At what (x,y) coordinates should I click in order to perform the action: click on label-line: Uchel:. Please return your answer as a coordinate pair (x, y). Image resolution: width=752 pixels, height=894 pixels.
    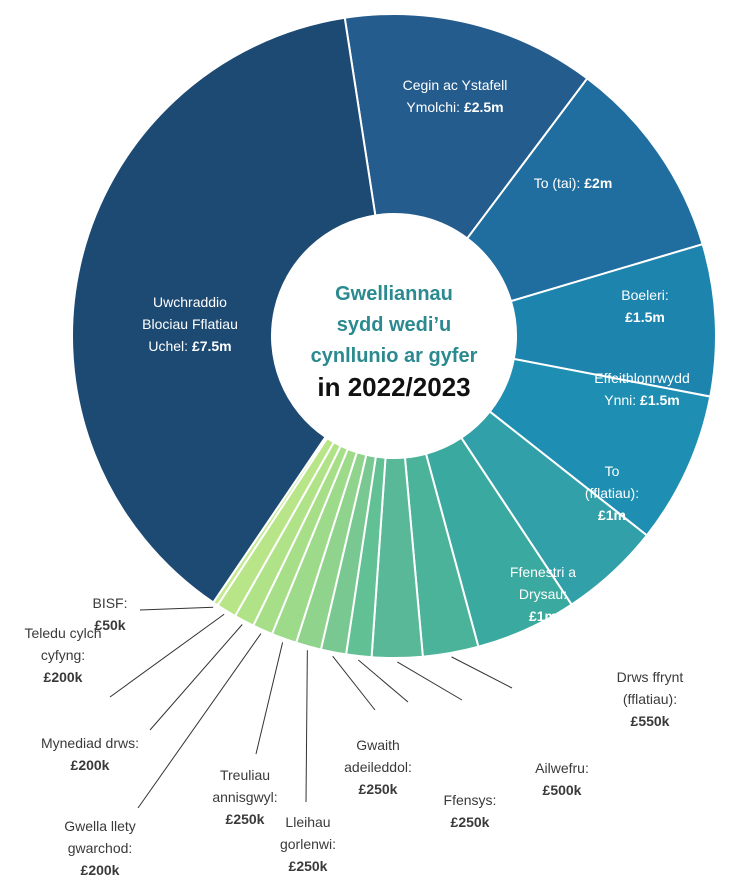
    Looking at the image, I should click on (168, 346).